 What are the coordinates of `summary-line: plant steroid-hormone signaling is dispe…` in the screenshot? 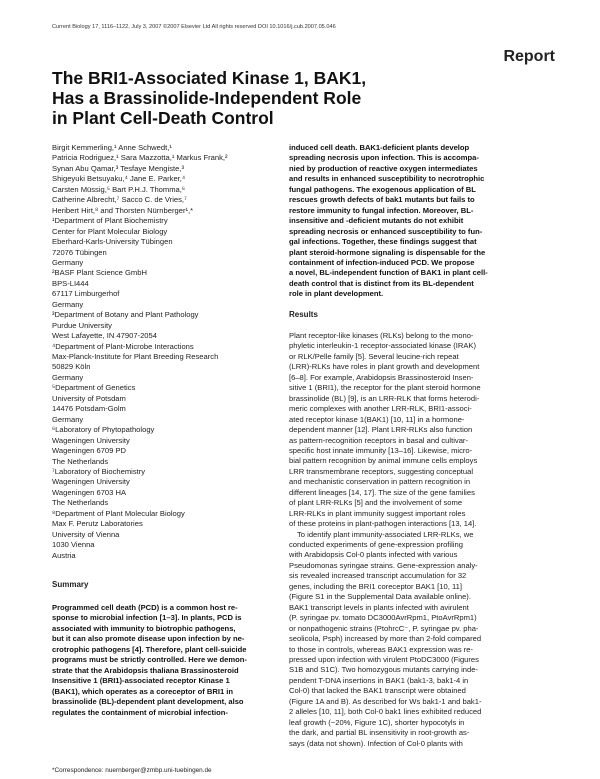 It's located at (387, 252).